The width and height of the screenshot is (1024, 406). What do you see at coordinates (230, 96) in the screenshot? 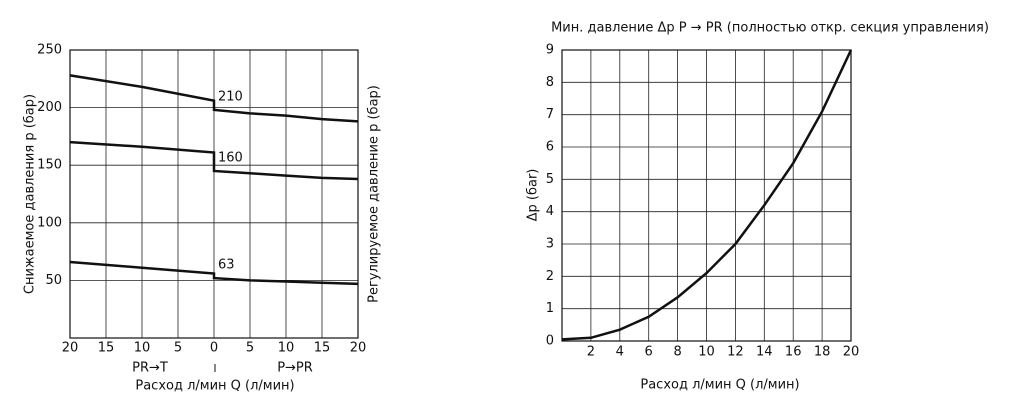
I see `curve-label: 210` at bounding box center [230, 96].